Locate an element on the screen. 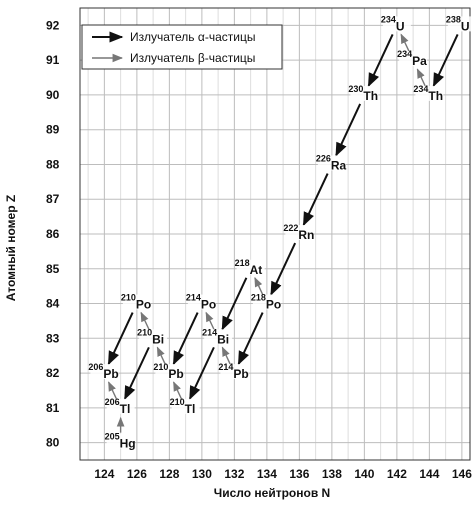 The height and width of the screenshot is (510, 476). nuclide-label: 218 Po is located at coordinates (266, 302).